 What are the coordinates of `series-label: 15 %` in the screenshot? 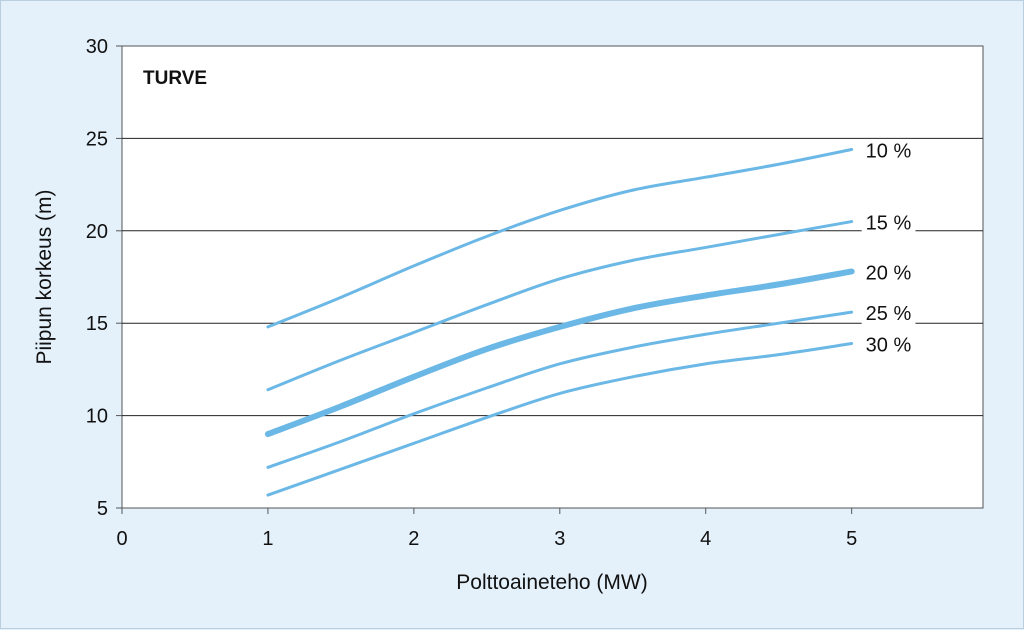 It's located at (889, 224).